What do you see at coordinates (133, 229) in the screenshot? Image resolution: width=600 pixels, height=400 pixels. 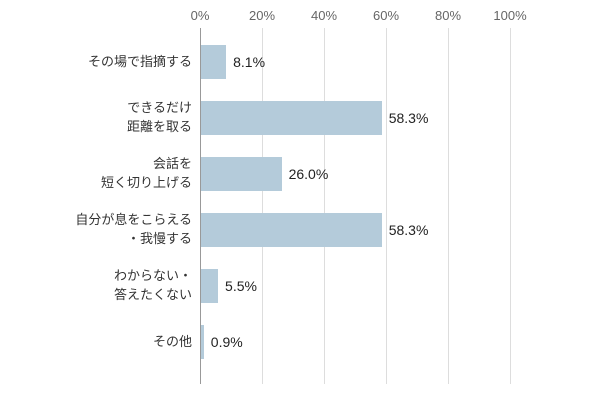 I see `category-label: 自分が息をこらえる ・我慢する` at bounding box center [133, 229].